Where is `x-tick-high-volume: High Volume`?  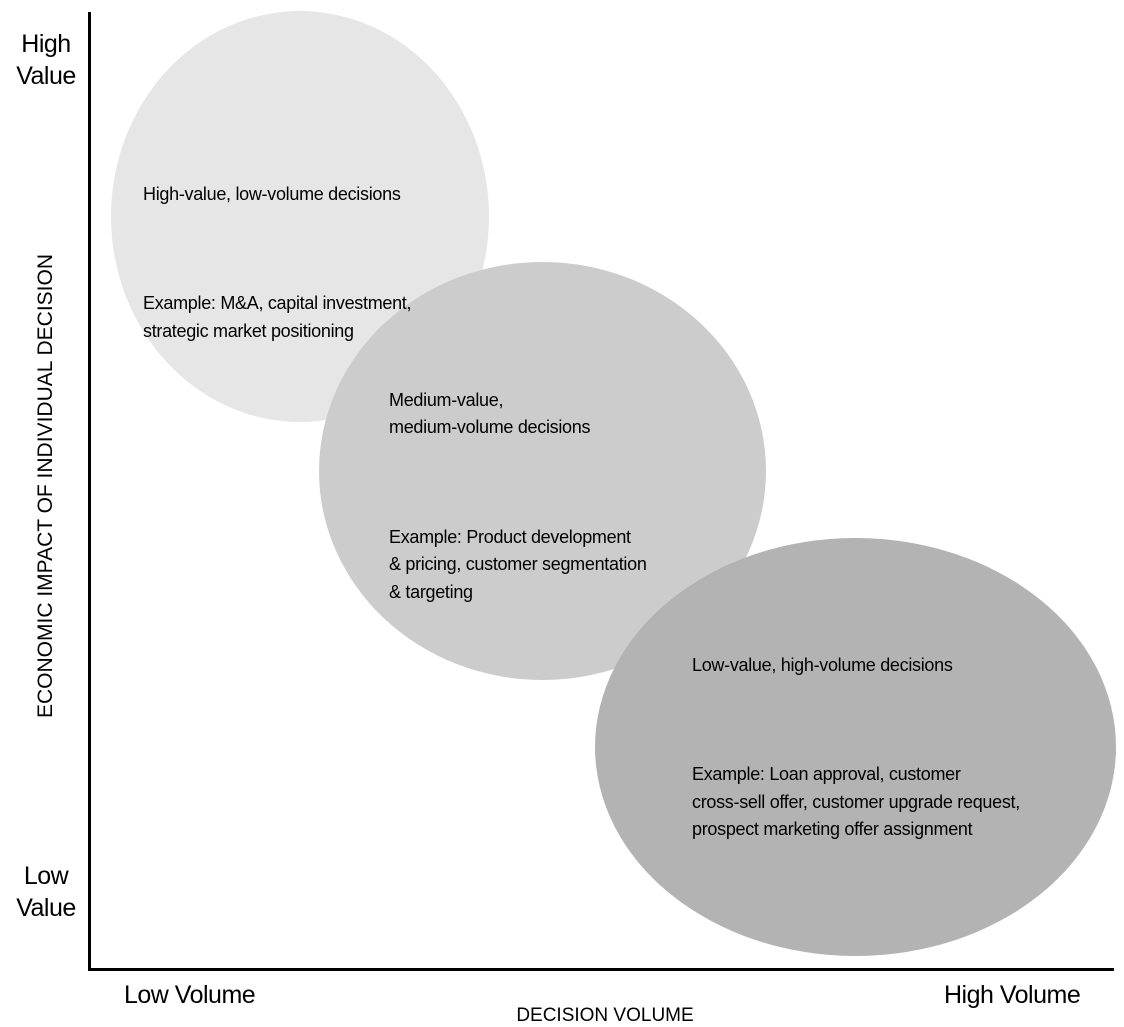 x-tick-high-volume: High Volume is located at coordinates (1012, 995).